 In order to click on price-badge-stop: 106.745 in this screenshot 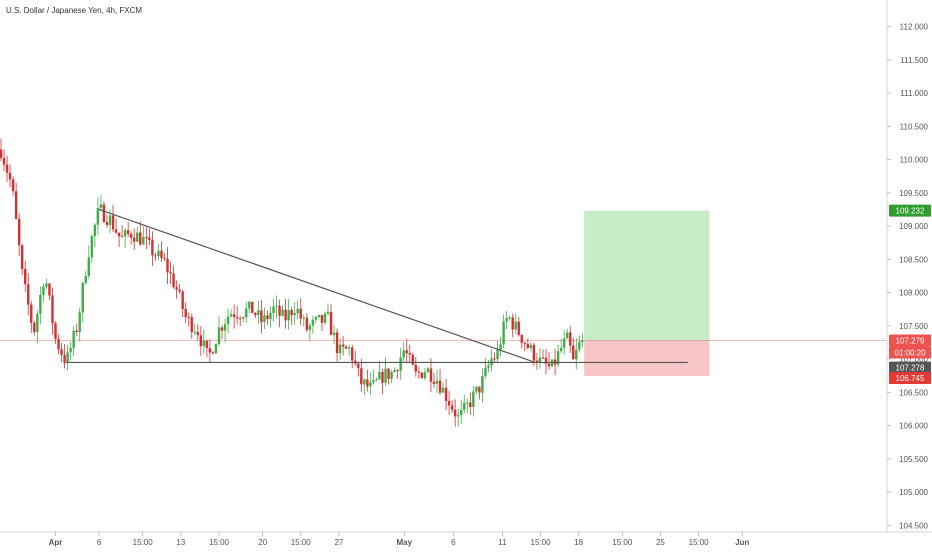, I will do `click(910, 378)`.